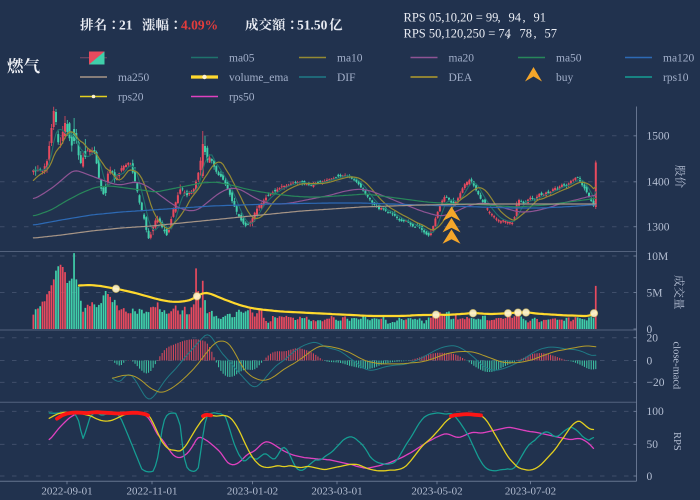  Describe the element at coordinates (199, 25) in the screenshot. I see `svg-text: 4.09%` at that location.